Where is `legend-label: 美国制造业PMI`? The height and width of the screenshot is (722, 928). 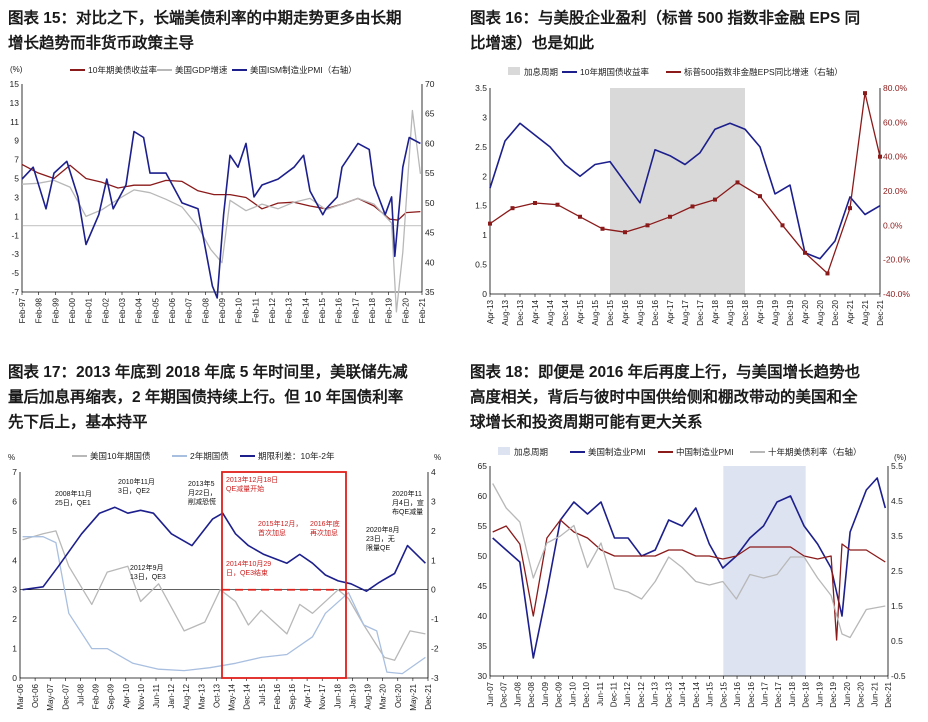
legend-label: 美国制造业PMI is located at coordinates (617, 452).